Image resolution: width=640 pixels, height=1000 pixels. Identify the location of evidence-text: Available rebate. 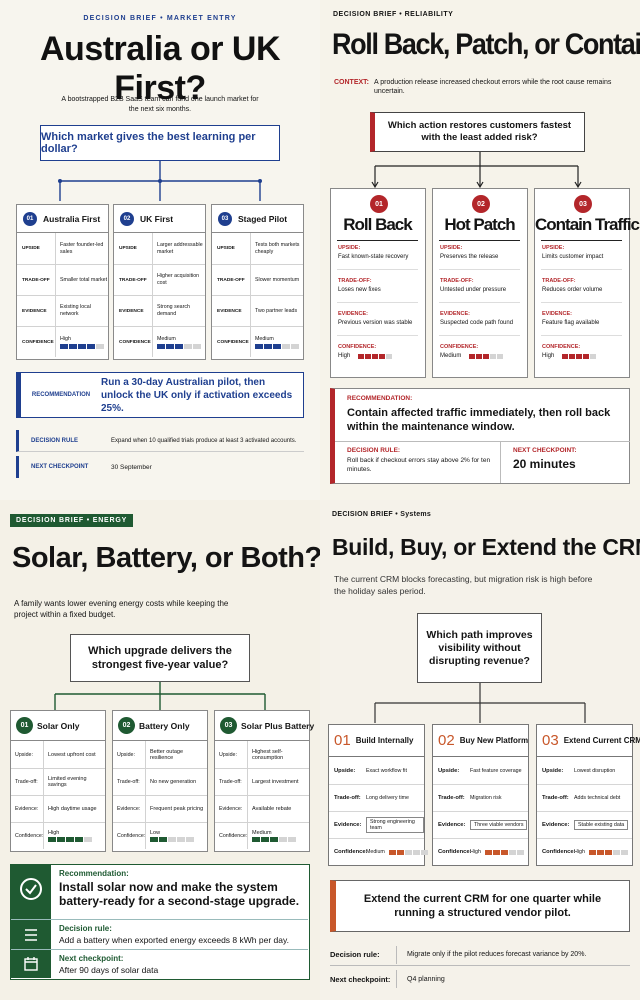
(272, 809).